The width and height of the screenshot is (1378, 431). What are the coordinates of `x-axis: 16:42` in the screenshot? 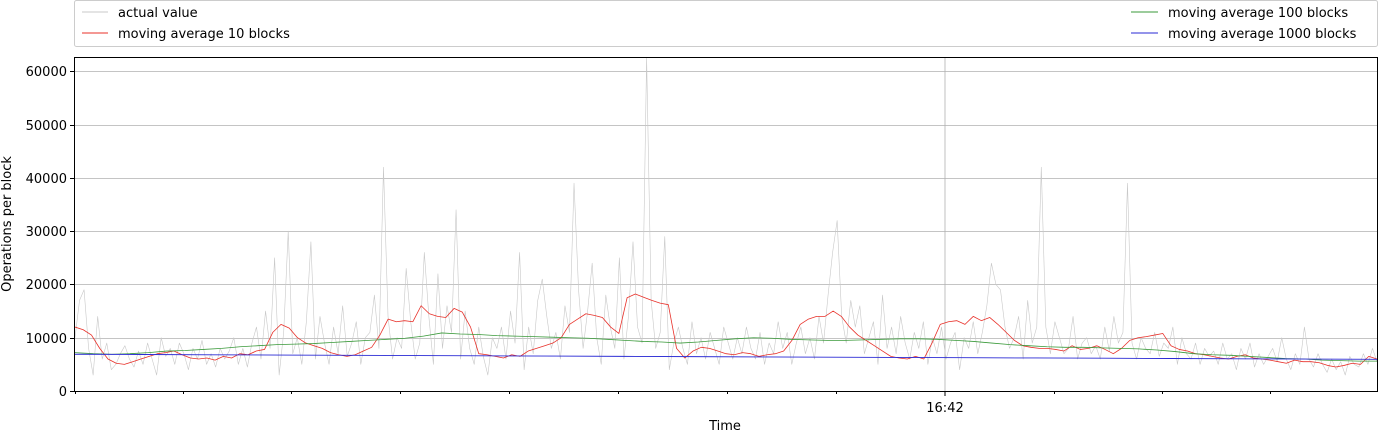 It's located at (673, 403).